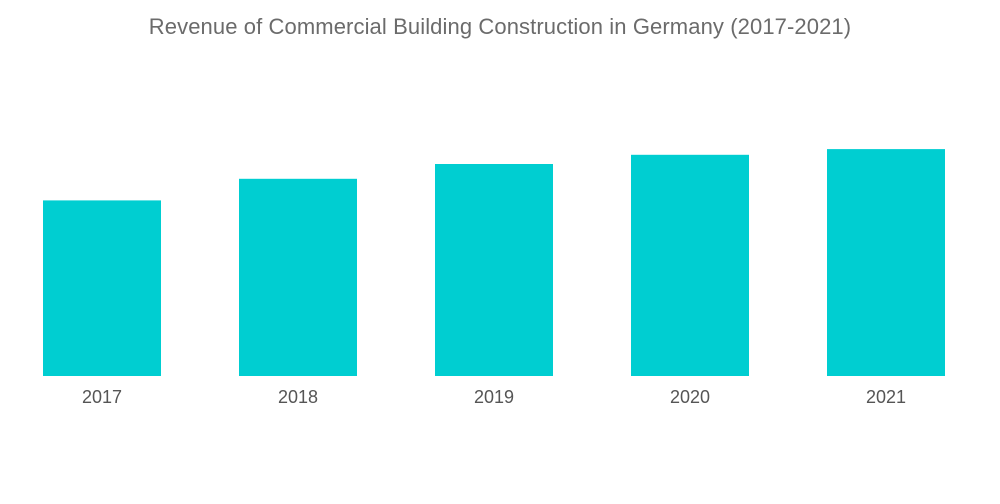 This screenshot has width=1000, height=504. Describe the element at coordinates (886, 397) in the screenshot. I see `x-tick-label-2021: 2021` at that location.